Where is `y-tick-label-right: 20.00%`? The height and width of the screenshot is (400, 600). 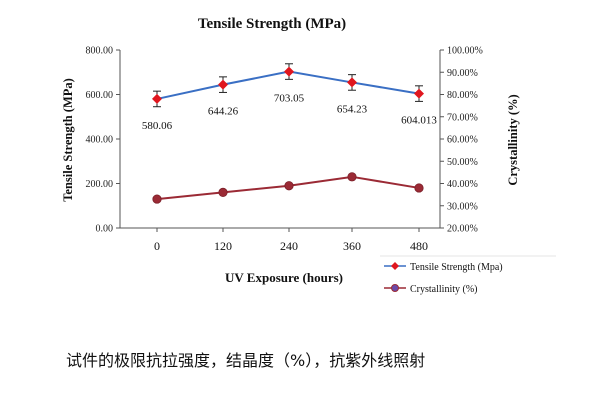
y-tick-label-right: 20.00% is located at coordinates (462, 229).